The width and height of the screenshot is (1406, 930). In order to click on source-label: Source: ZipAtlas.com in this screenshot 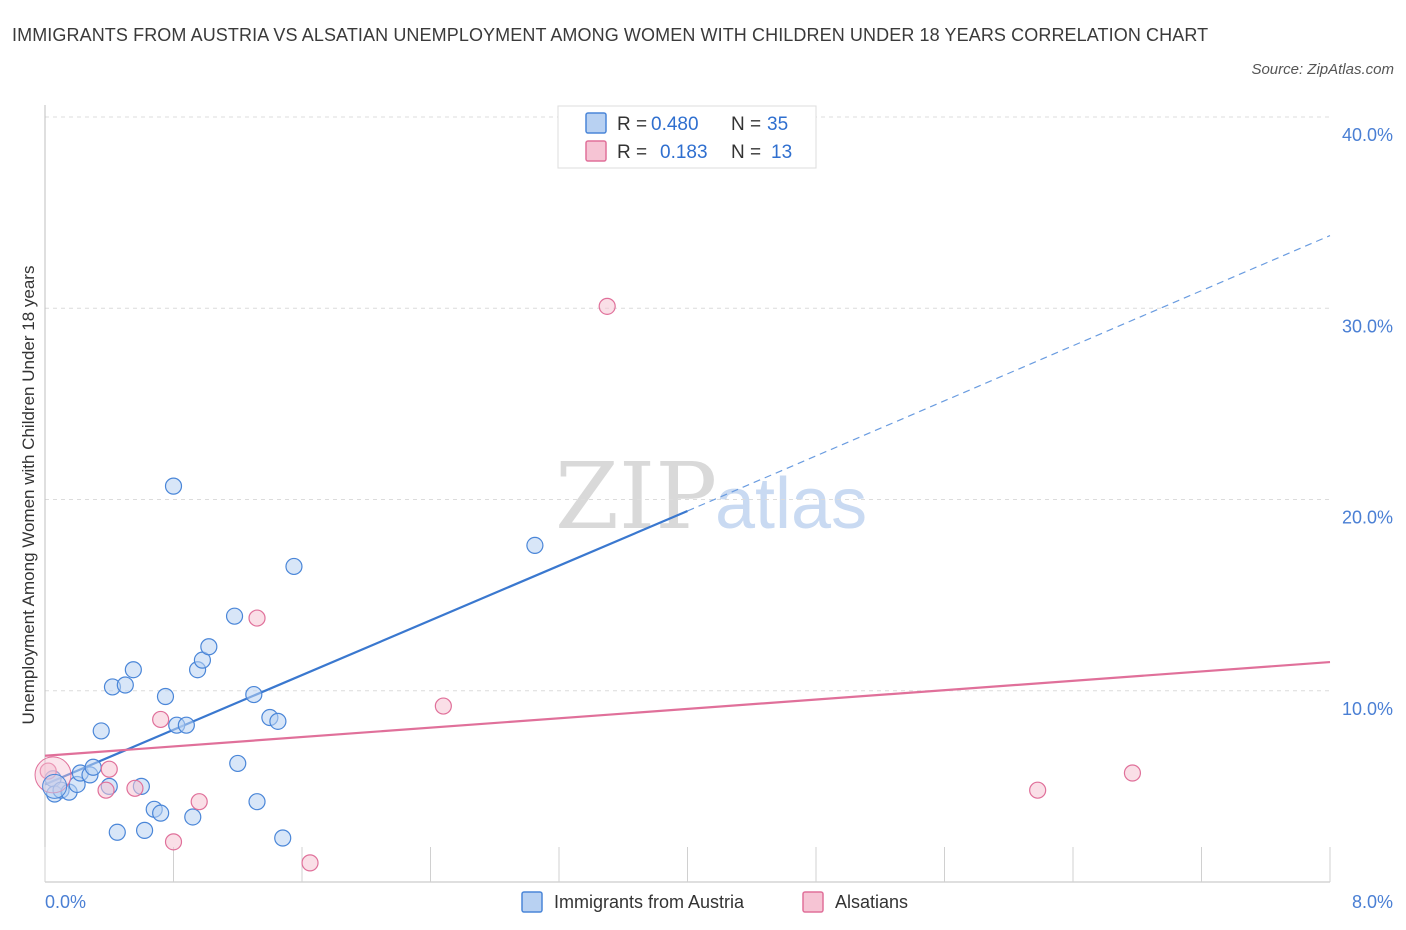, I will do `click(1322, 69)`.